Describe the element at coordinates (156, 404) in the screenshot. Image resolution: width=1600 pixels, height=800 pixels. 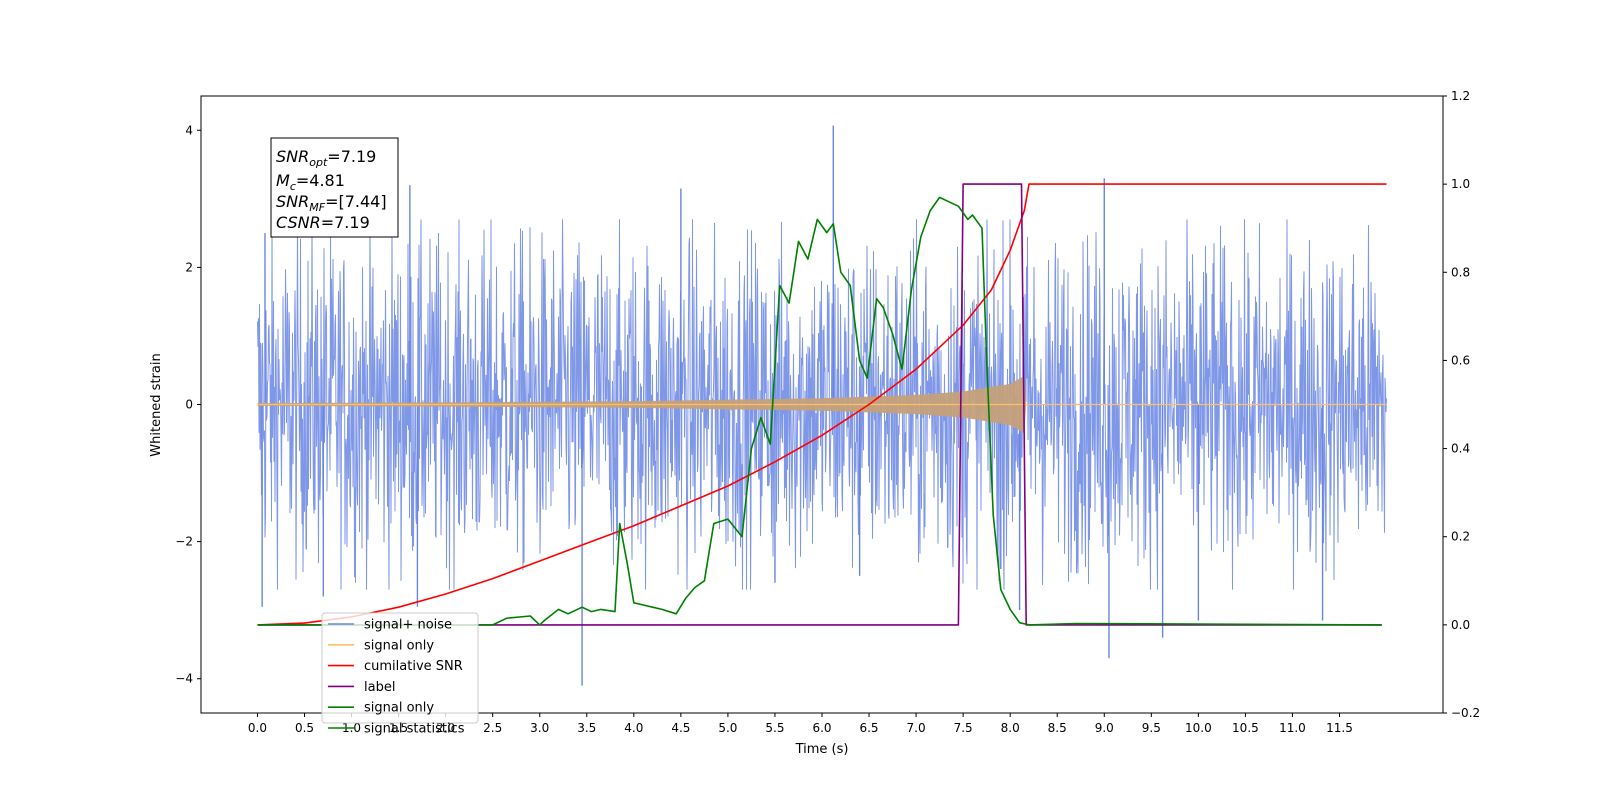
I see `y-axis-label: Whitened strain` at that location.